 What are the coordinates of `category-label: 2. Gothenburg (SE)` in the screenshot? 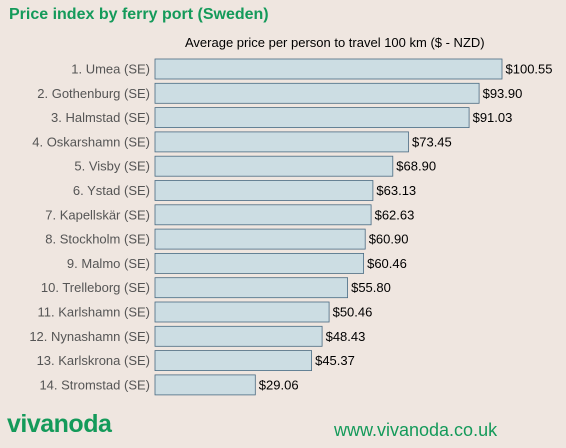 It's located at (93, 93).